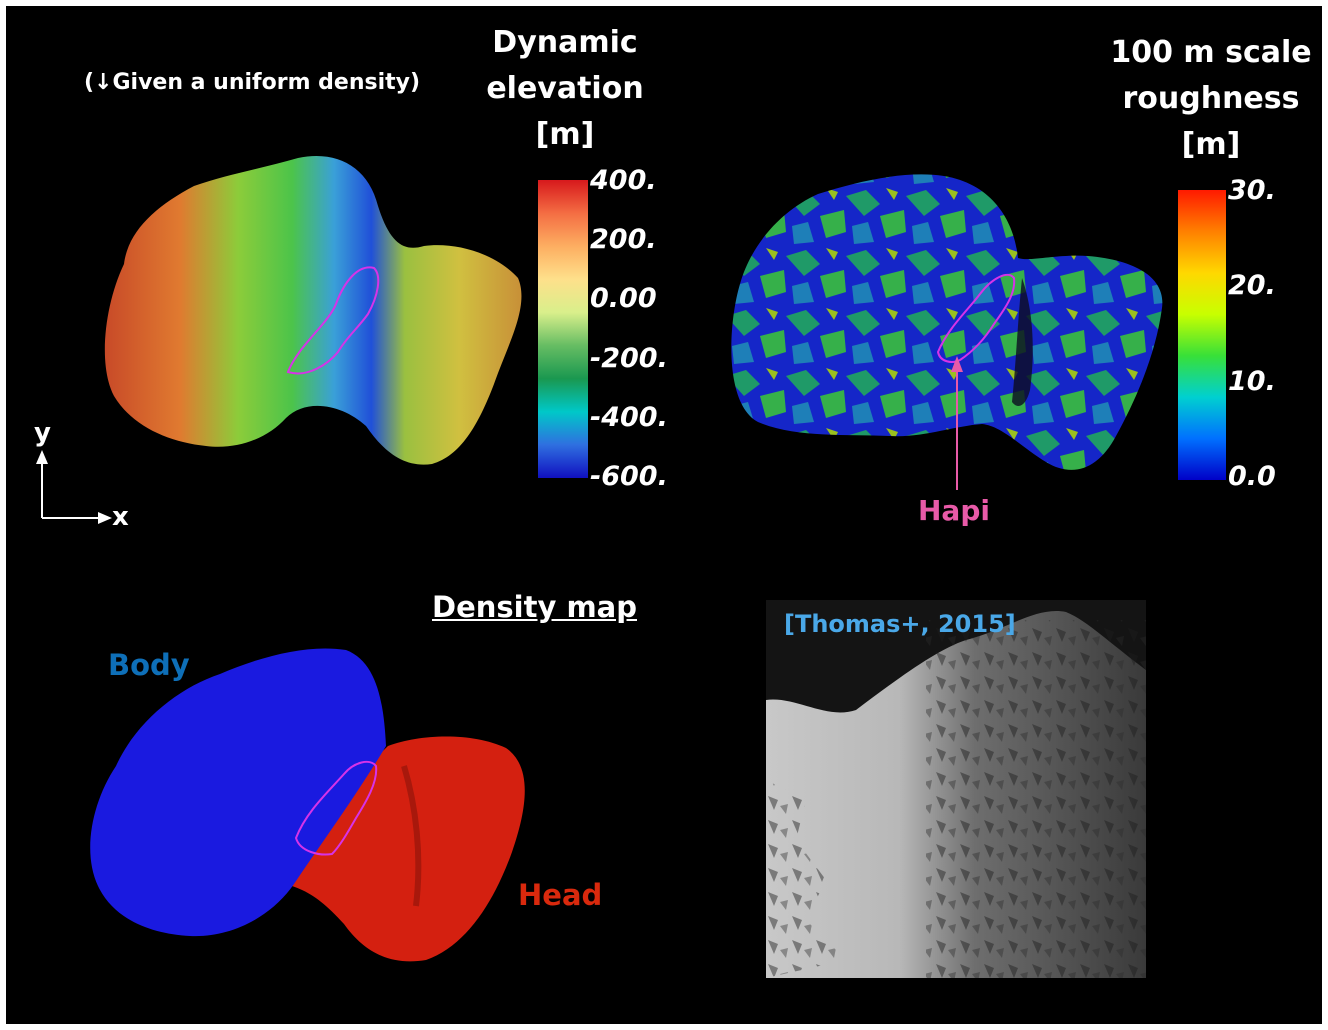 This screenshot has height=1030, width=1328. What do you see at coordinates (629, 358) in the screenshot?
I see `elevation-tick-label: -200.` at bounding box center [629, 358].